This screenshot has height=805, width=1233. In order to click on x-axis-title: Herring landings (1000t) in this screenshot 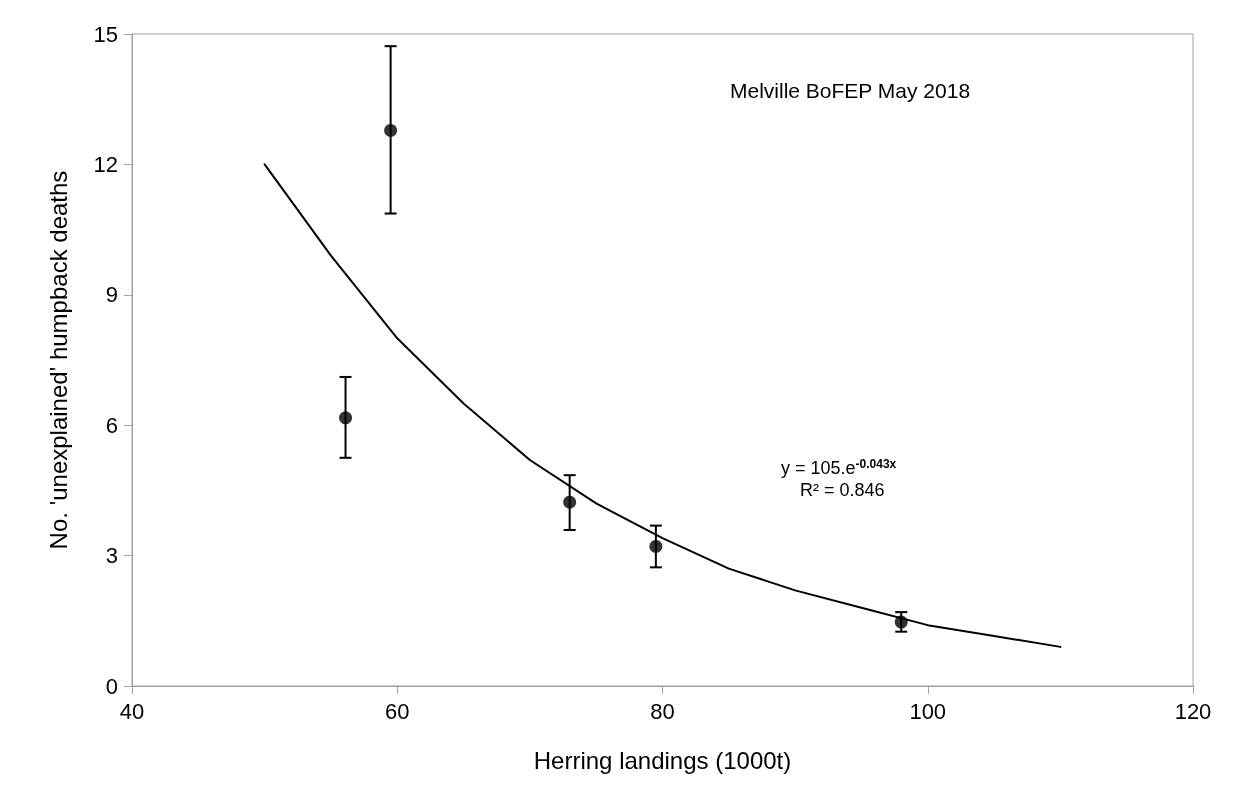, I will do `click(662, 760)`.